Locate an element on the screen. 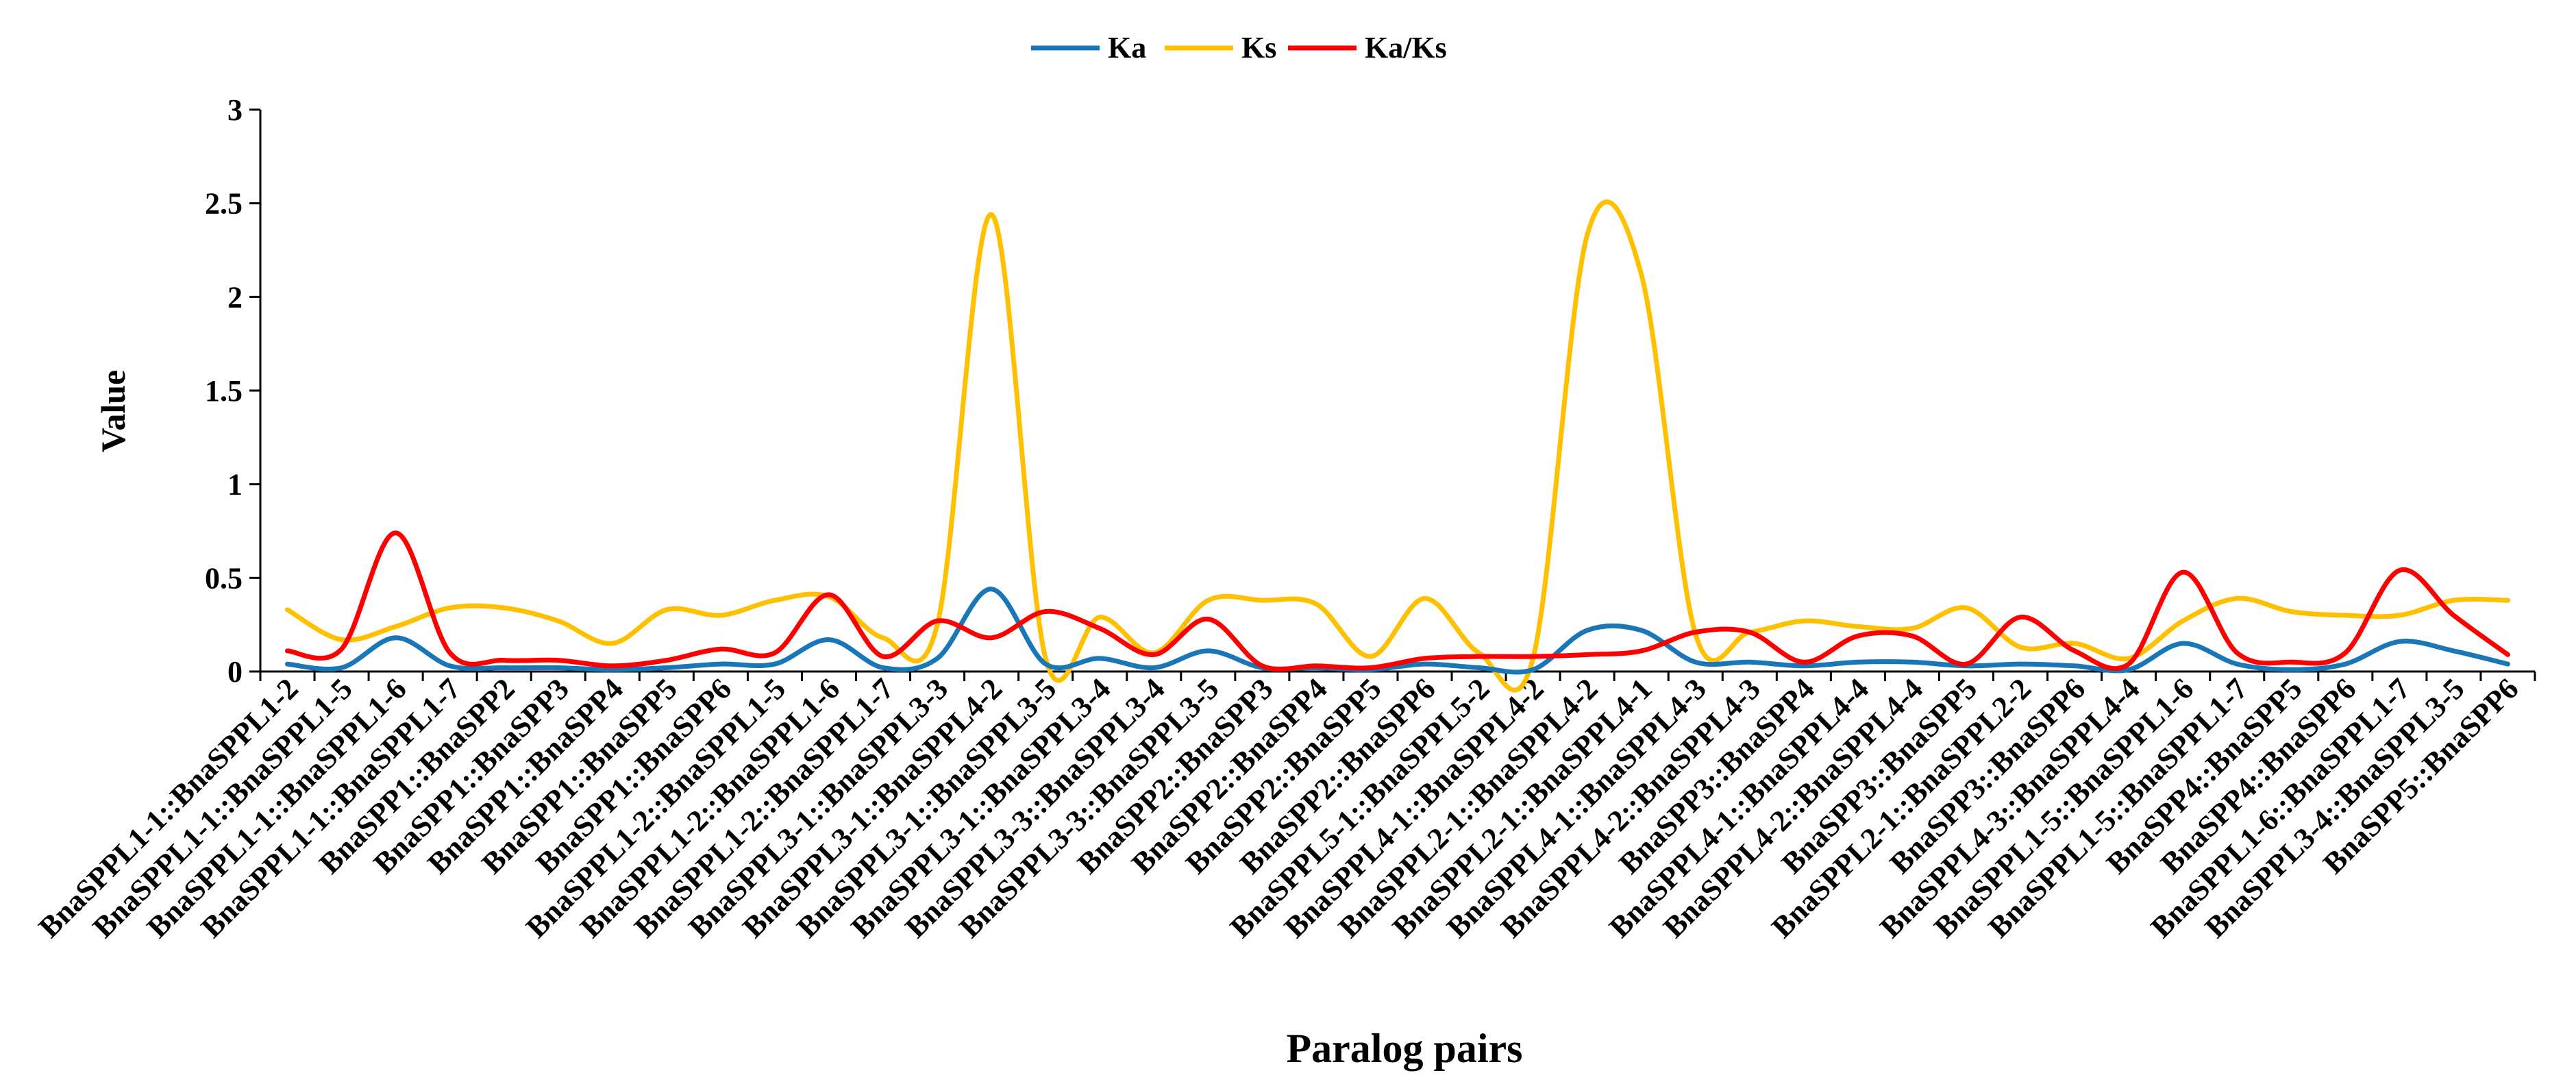  y-tick-label: 1 is located at coordinates (235, 485).